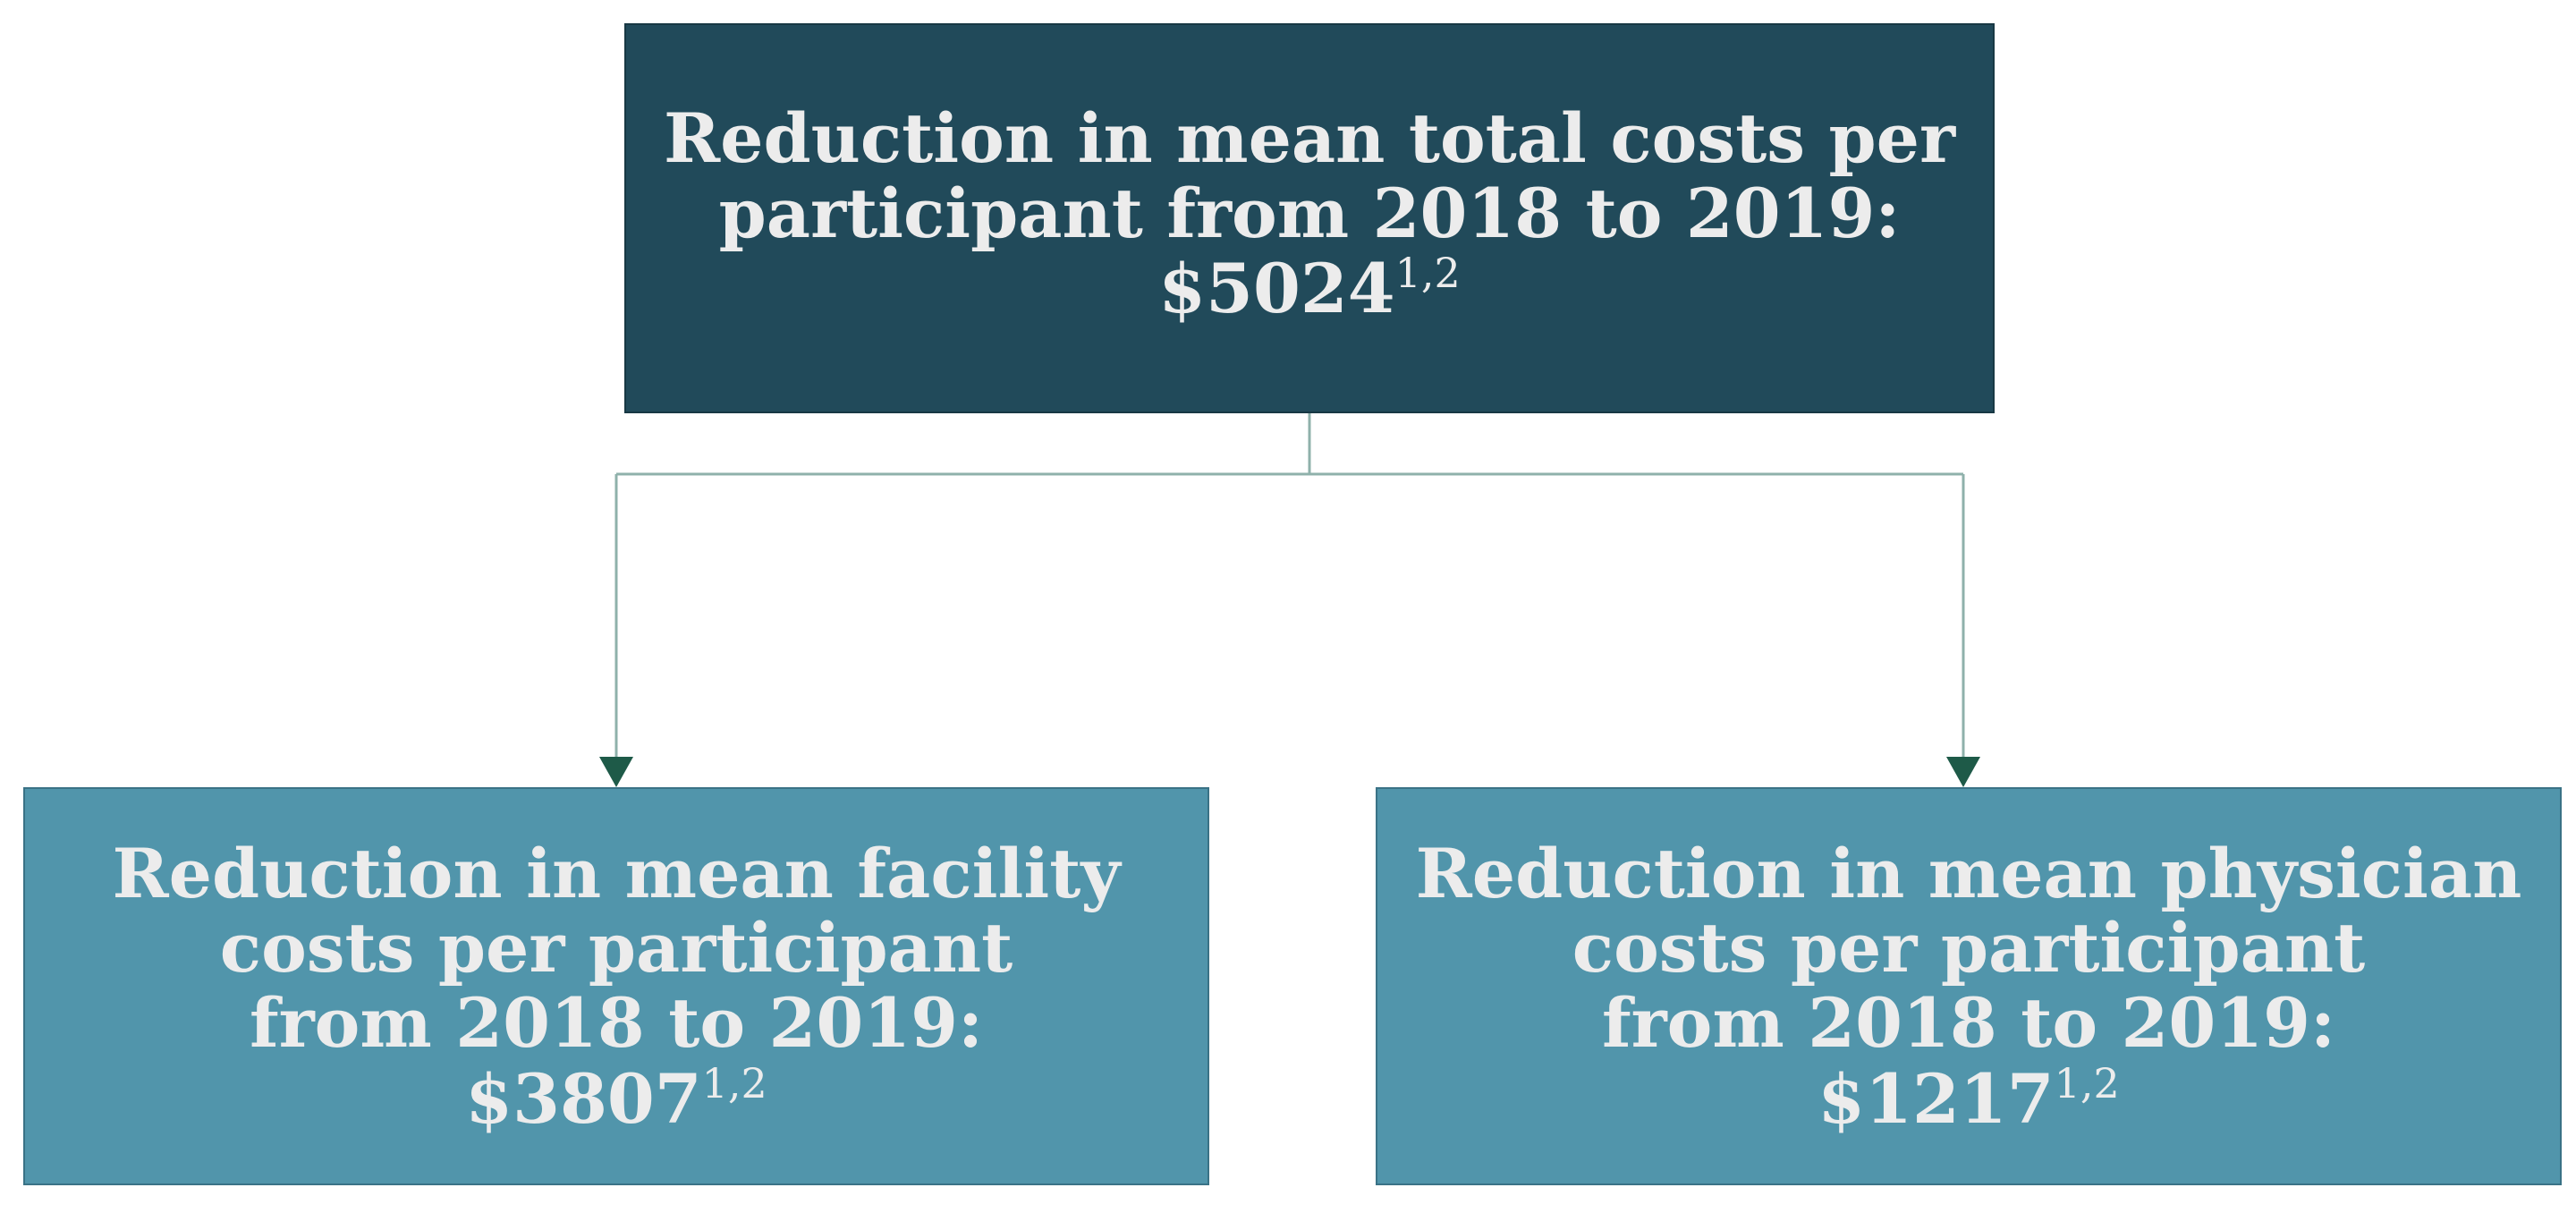  Describe the element at coordinates (1309, 138) in the screenshot. I see `total-costs-line-1: Reduction in mean total costs per` at that location.